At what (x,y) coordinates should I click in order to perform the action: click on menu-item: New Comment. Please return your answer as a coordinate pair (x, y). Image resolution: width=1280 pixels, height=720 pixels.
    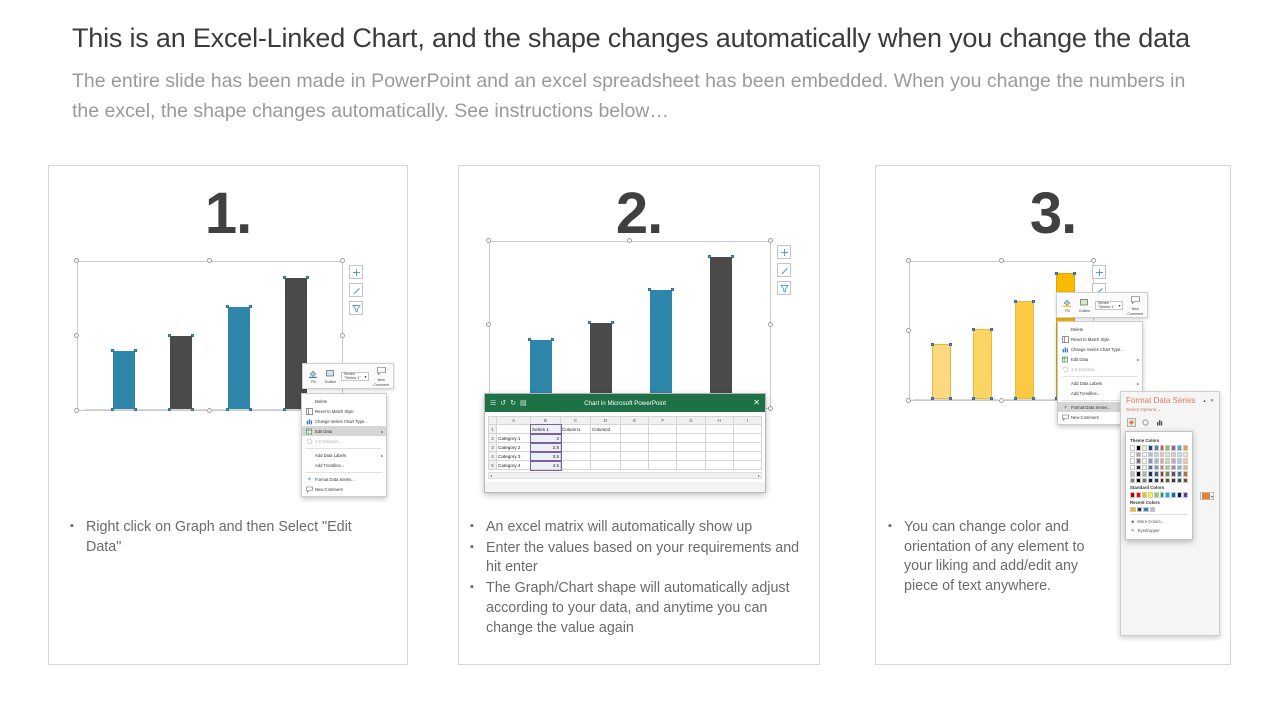
    Looking at the image, I should click on (1100, 417).